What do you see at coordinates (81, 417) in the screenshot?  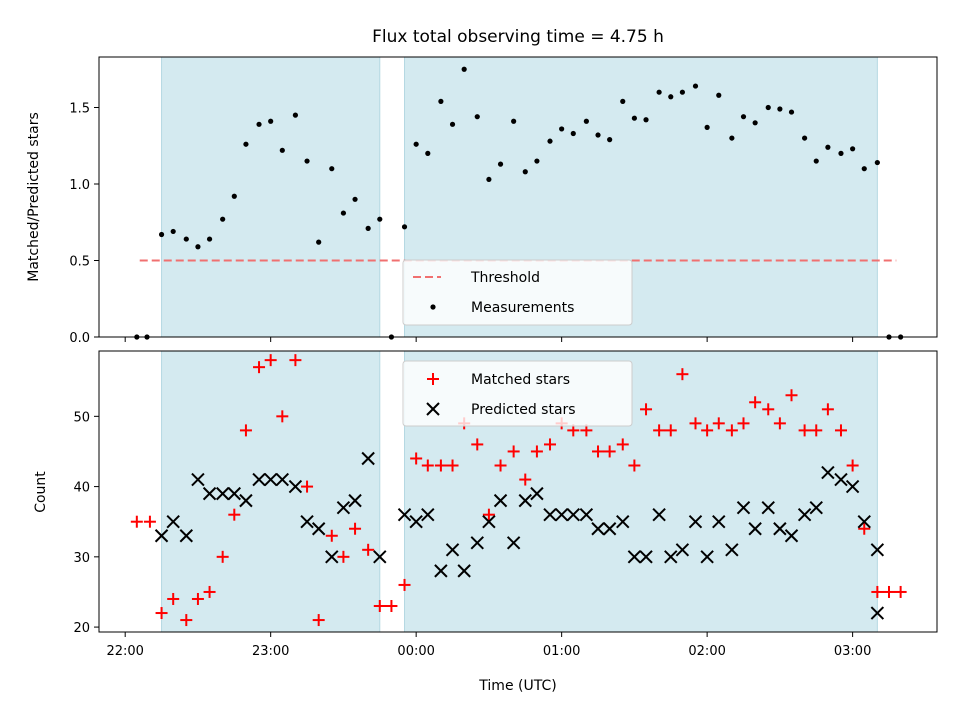 I see `y-tick-label: 50` at bounding box center [81, 417].